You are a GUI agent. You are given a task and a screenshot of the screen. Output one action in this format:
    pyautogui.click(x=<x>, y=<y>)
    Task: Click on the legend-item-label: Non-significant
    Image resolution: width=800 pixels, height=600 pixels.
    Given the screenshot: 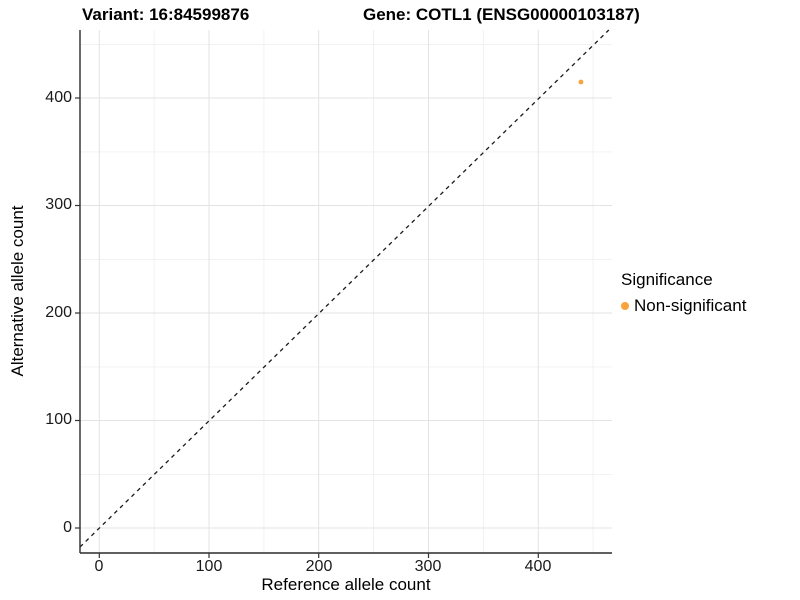 What is the action you would take?
    pyautogui.click(x=690, y=305)
    